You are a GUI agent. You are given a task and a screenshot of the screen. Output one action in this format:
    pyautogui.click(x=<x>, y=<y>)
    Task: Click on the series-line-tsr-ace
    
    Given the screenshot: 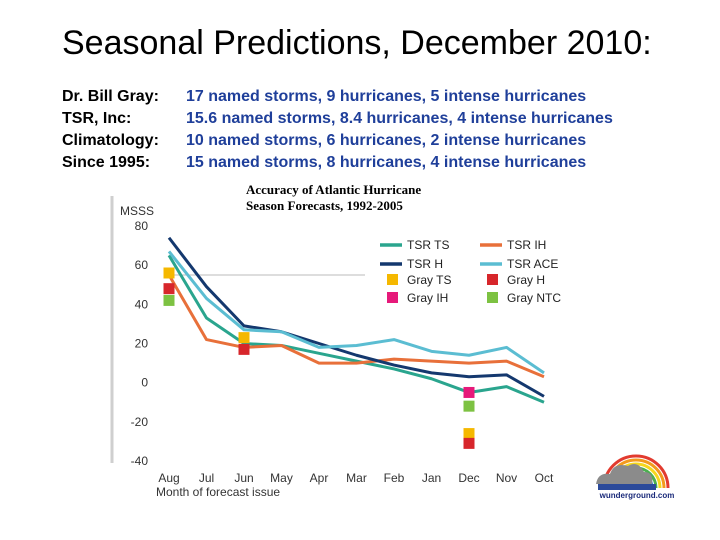 What is the action you would take?
    pyautogui.click(x=356, y=312)
    